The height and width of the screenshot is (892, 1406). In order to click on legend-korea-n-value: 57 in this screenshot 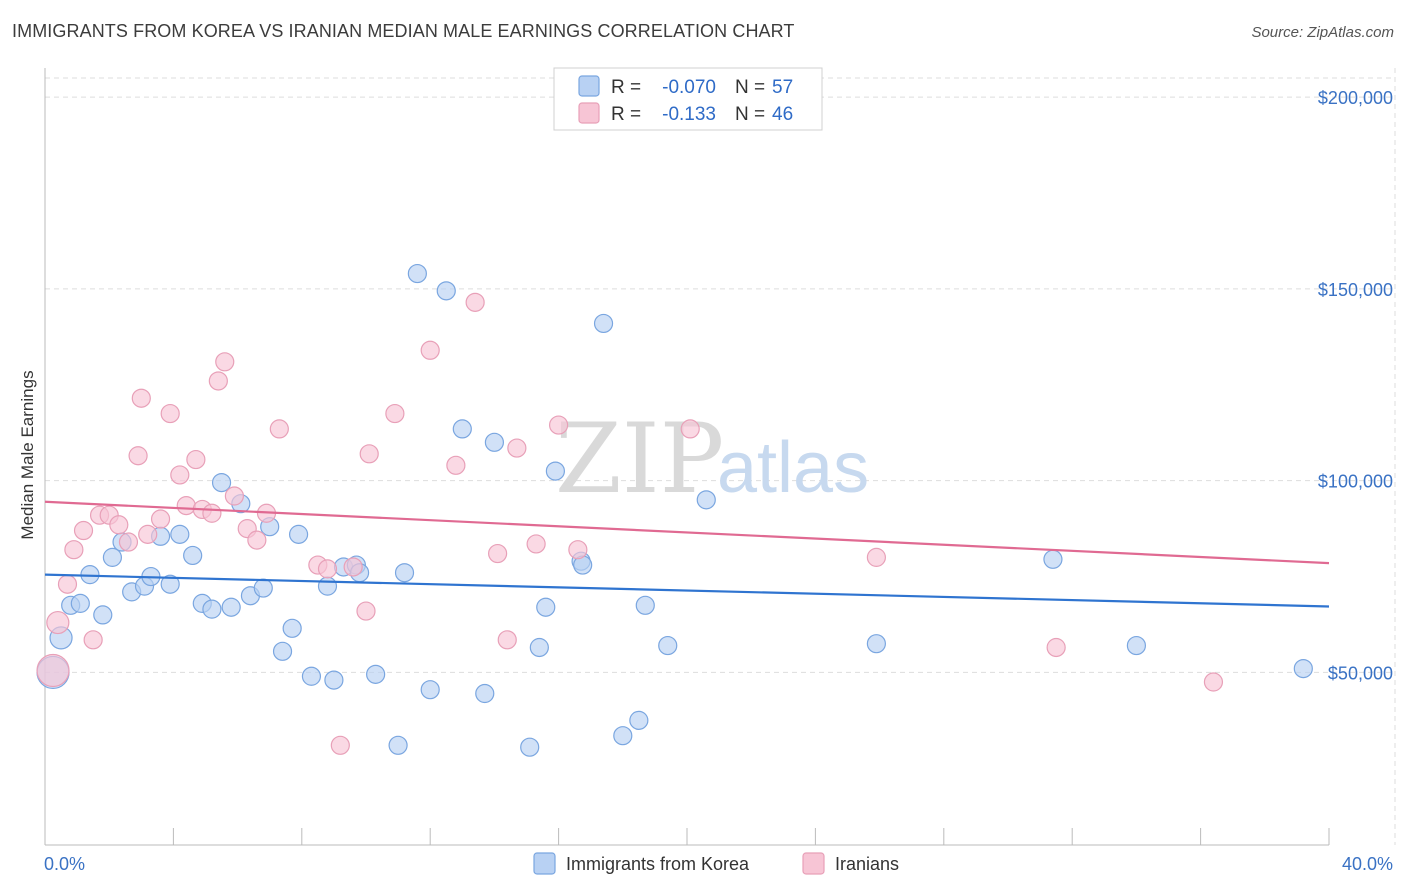, I will do `click(782, 87)`.